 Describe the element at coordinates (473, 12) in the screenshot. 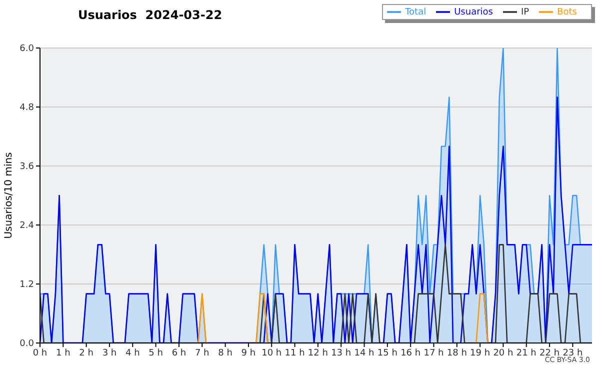

I see `legend-label: Usuarios` at that location.